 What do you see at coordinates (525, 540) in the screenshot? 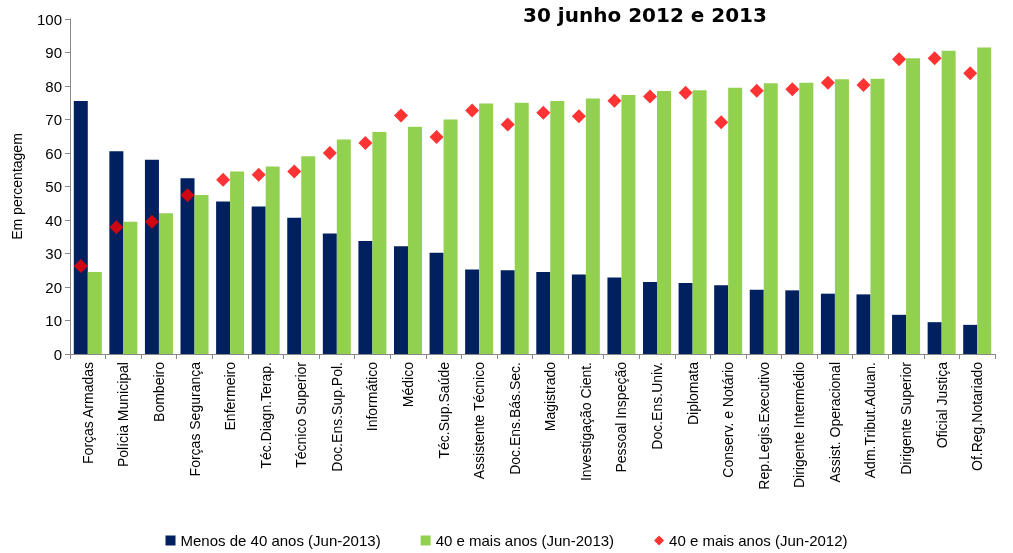
I see `legend-label: 40 e mais anos (Jun-2013)` at bounding box center [525, 540].